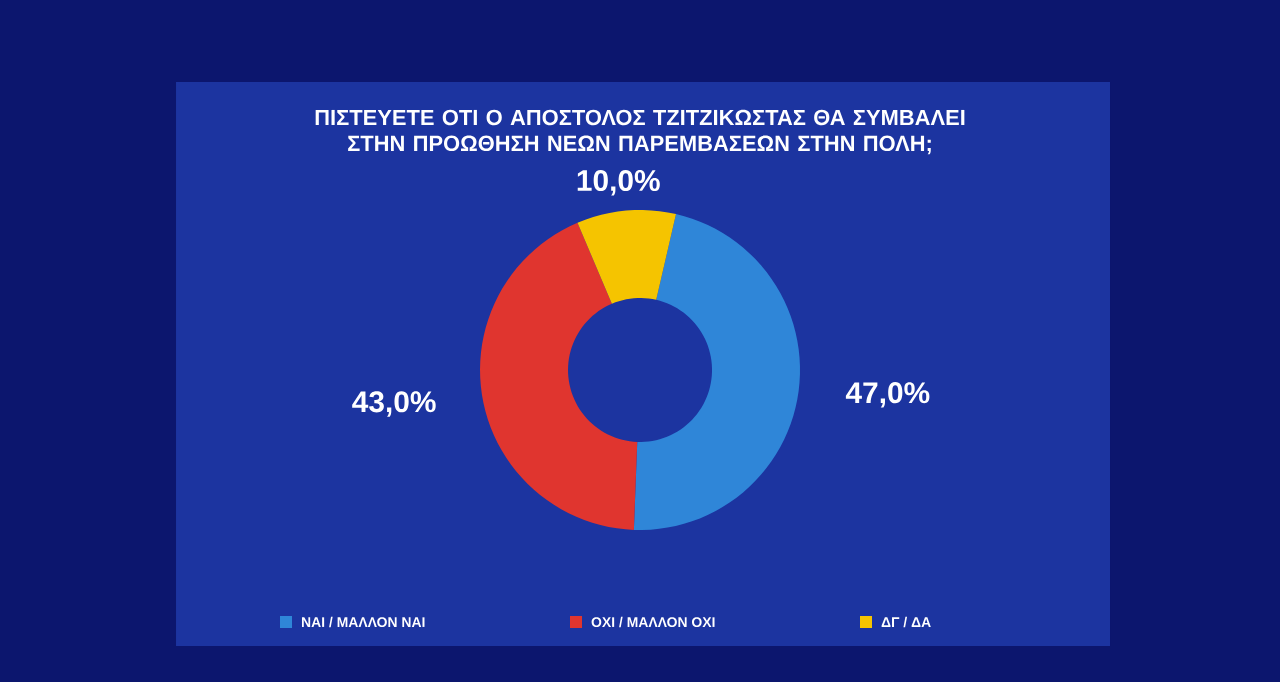  Describe the element at coordinates (887, 395) in the screenshot. I see `data-label: 47,0%` at that location.